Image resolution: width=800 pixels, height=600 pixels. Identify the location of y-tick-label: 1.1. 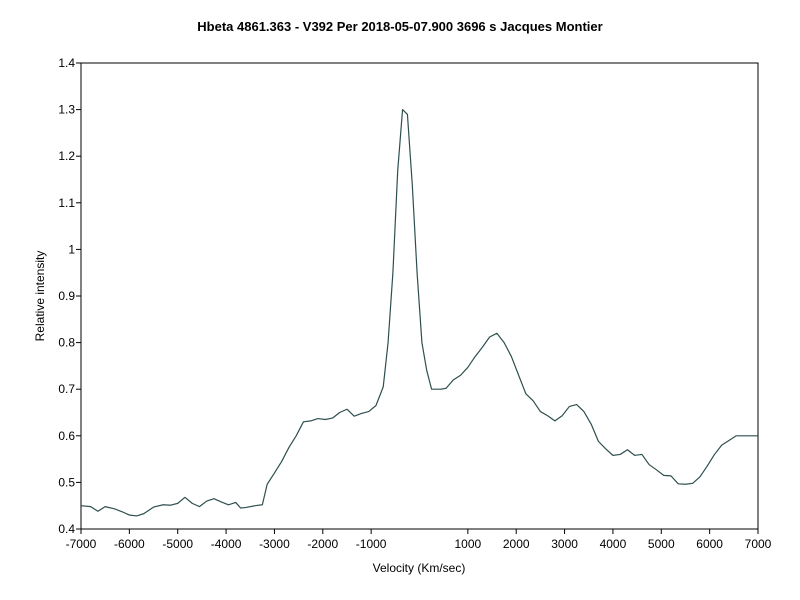
(66, 203).